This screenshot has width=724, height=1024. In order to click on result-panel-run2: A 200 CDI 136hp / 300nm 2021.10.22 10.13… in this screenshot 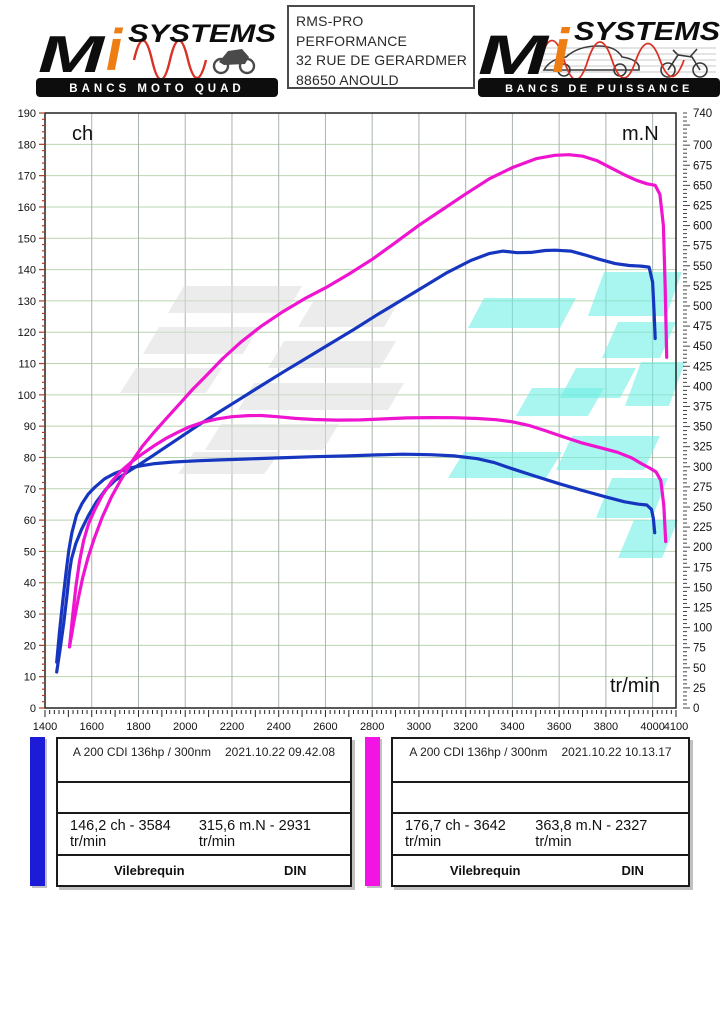, I will do `click(527, 812)`.